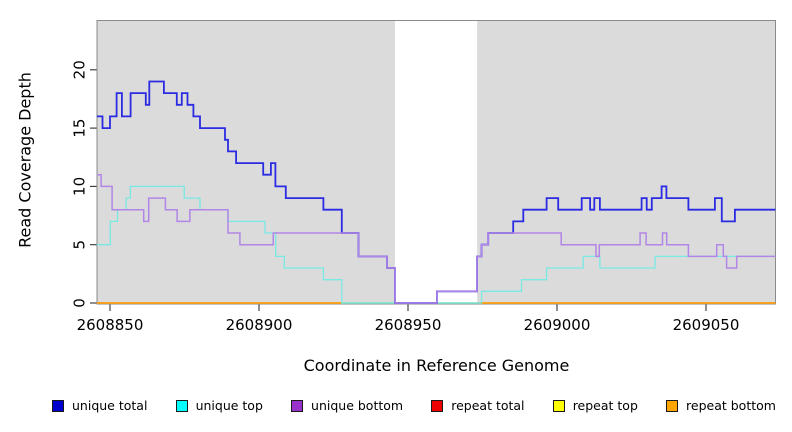  What do you see at coordinates (110, 325) in the screenshot?
I see `x-tick-label: 2608850` at bounding box center [110, 325].